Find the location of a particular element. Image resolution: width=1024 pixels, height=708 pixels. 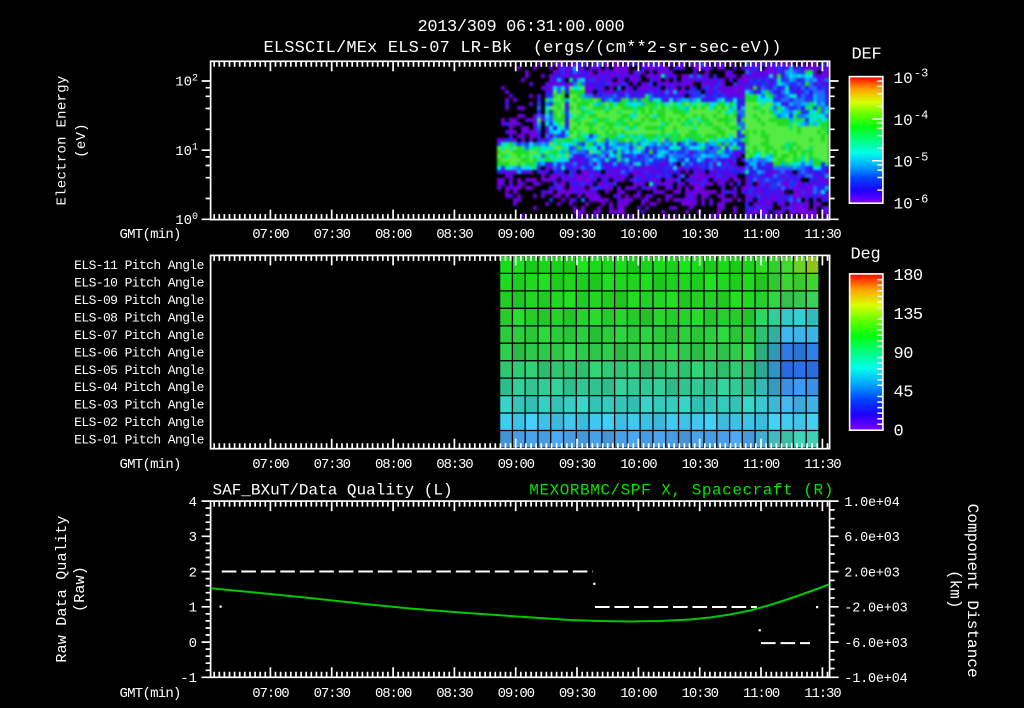

svg-text: ELS-03 Pitch Angle is located at coordinates (139, 405).